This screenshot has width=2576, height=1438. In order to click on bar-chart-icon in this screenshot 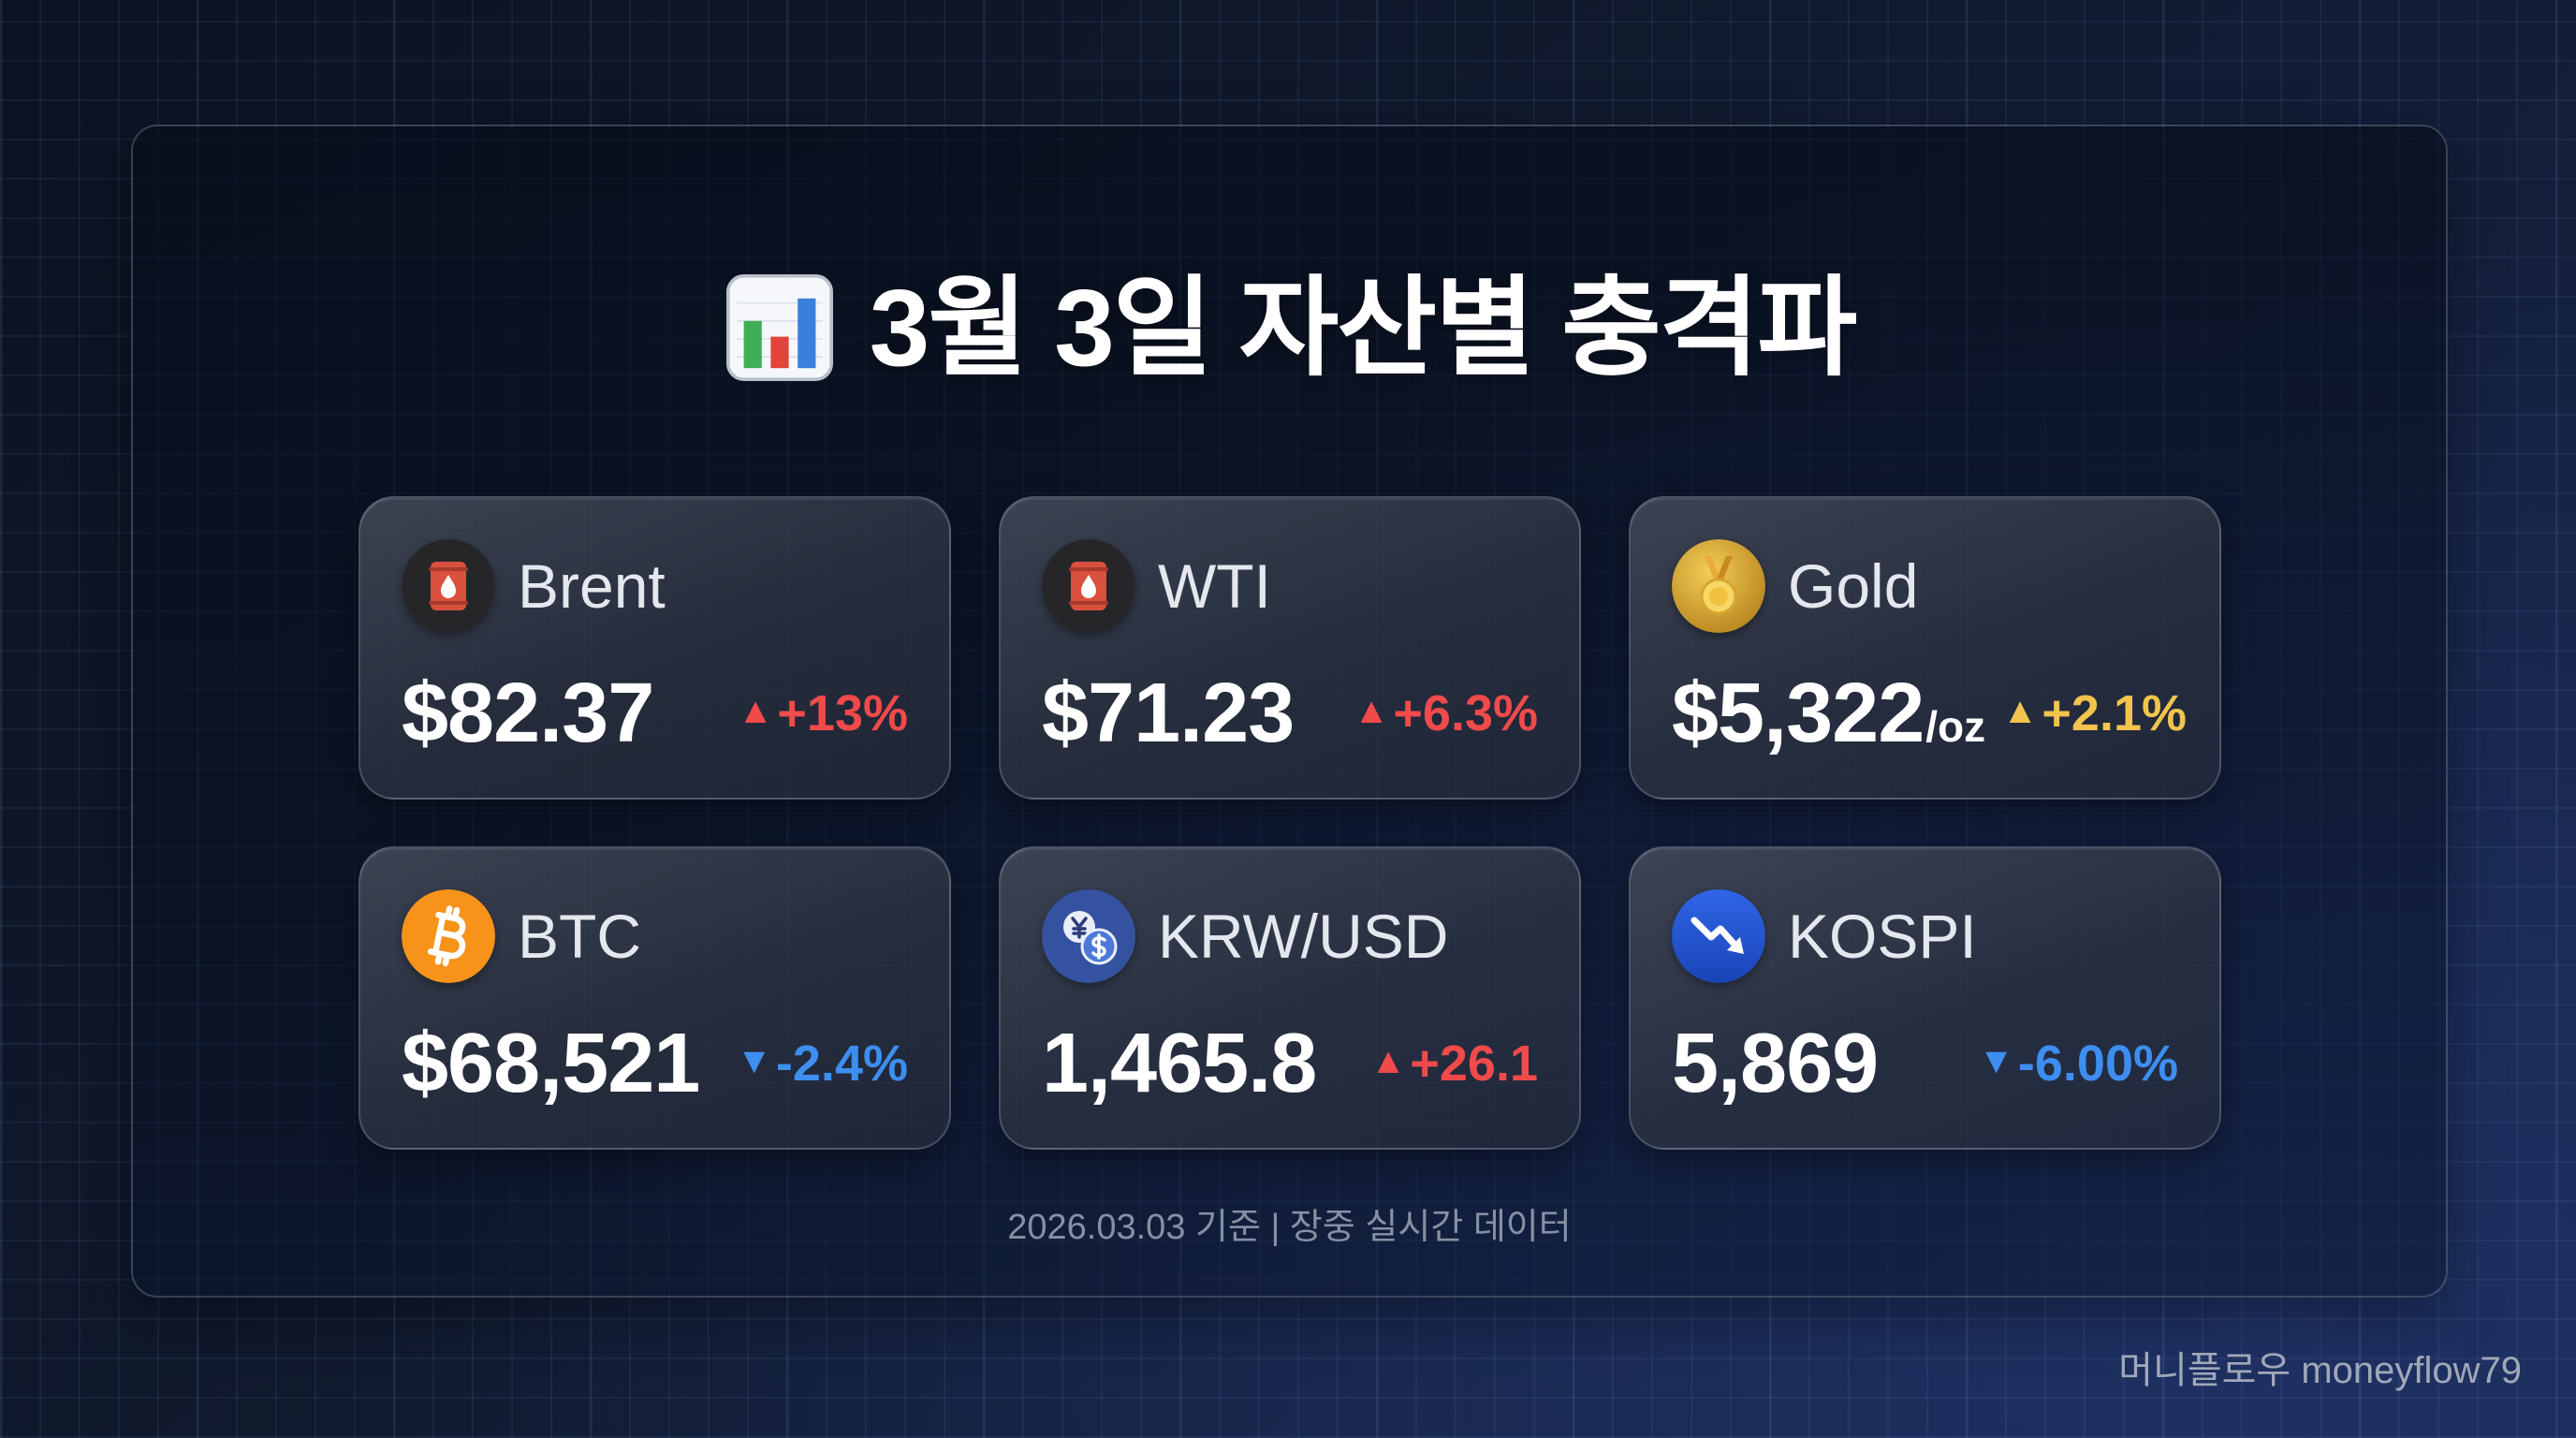, I will do `click(780, 327)`.